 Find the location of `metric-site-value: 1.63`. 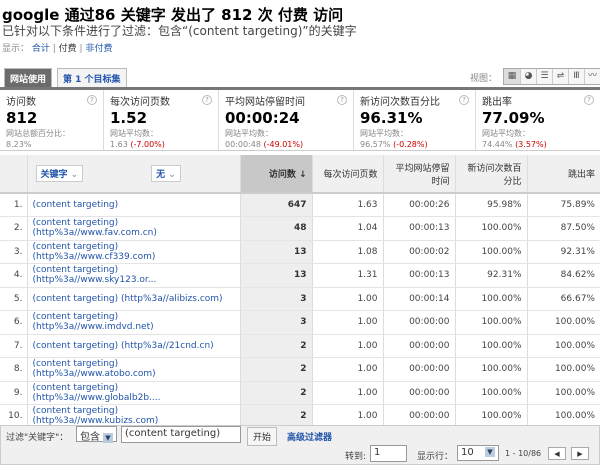

metric-site-value: 1.63 is located at coordinates (119, 144).